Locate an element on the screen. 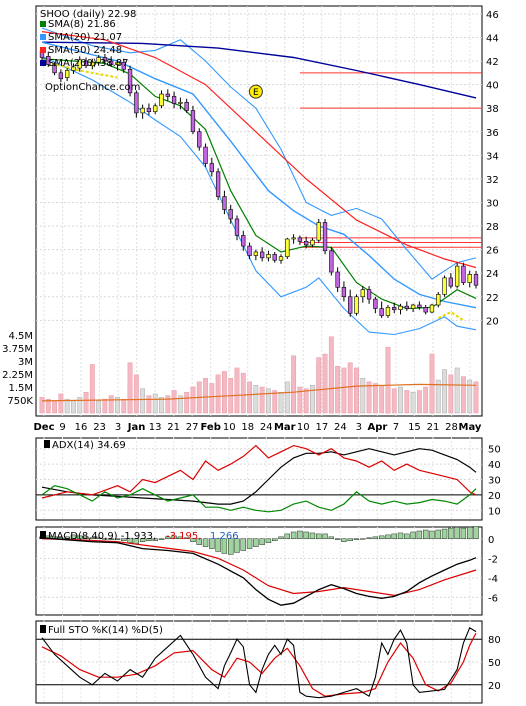 Image resolution: width=526 pixels, height=706 pixels. price-tick-label: 26 is located at coordinates (492, 251).